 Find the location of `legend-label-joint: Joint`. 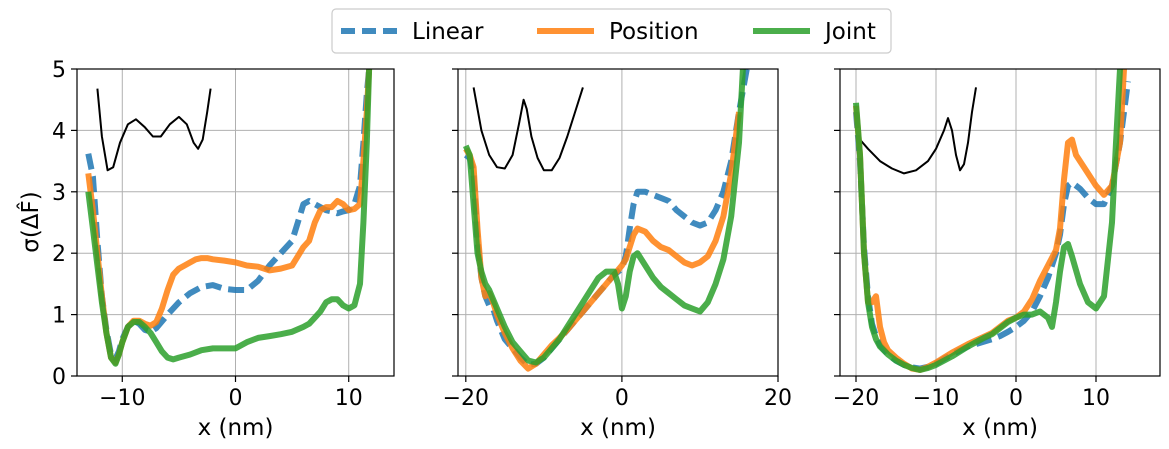

legend-label-joint: Joint is located at coordinates (849, 32).